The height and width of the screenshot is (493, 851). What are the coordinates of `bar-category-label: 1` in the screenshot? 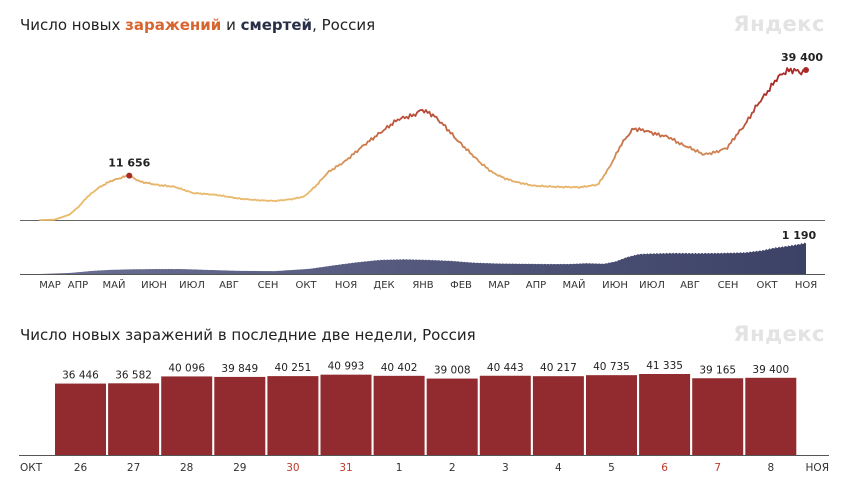 It's located at (399, 468).